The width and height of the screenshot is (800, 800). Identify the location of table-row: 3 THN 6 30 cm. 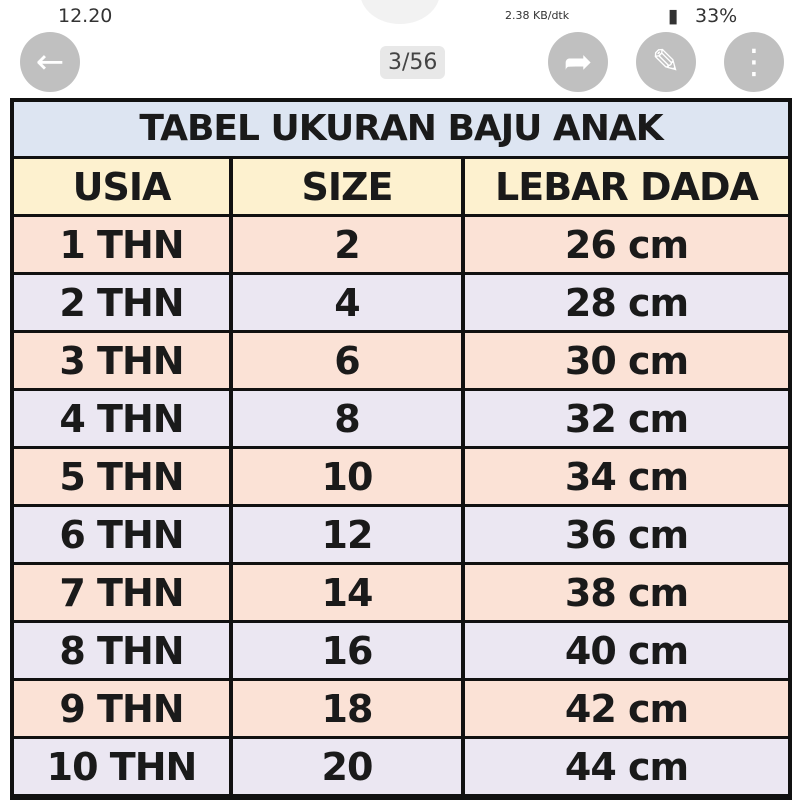
(401, 360).